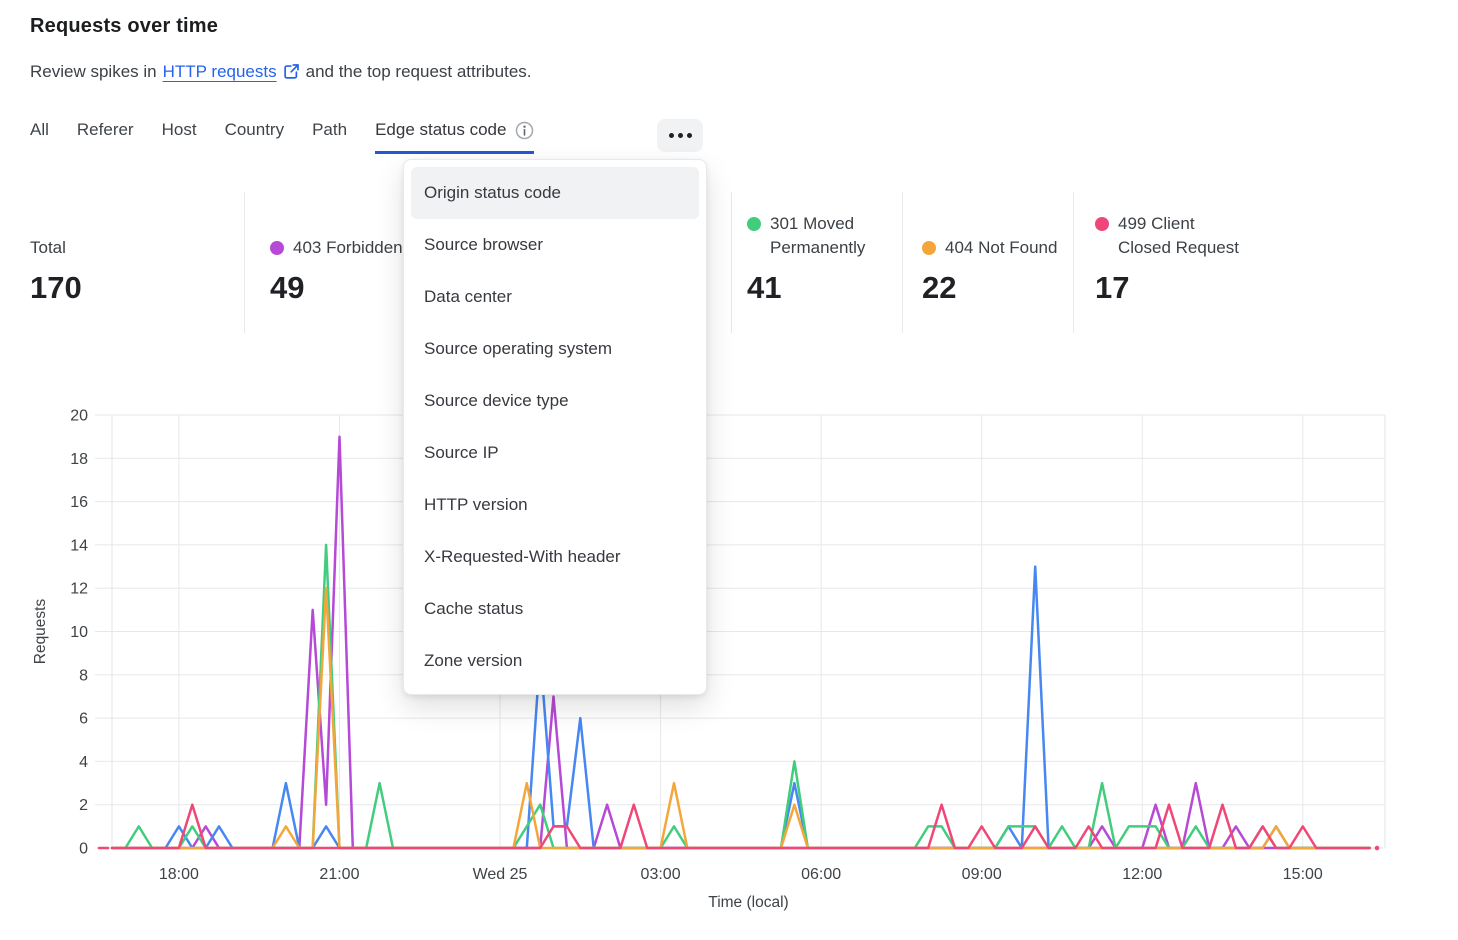  I want to click on menu-item-cache-status: Cache status, so click(474, 608).